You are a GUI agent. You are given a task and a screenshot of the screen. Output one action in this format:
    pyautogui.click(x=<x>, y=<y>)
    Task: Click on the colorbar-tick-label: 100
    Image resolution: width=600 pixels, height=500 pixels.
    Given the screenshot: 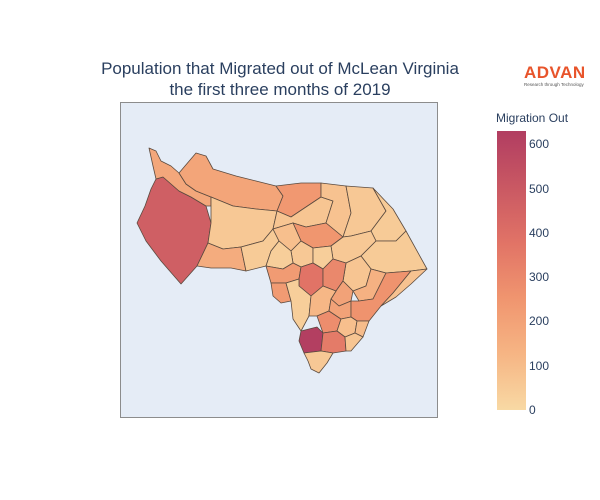 What is the action you would take?
    pyautogui.click(x=539, y=365)
    